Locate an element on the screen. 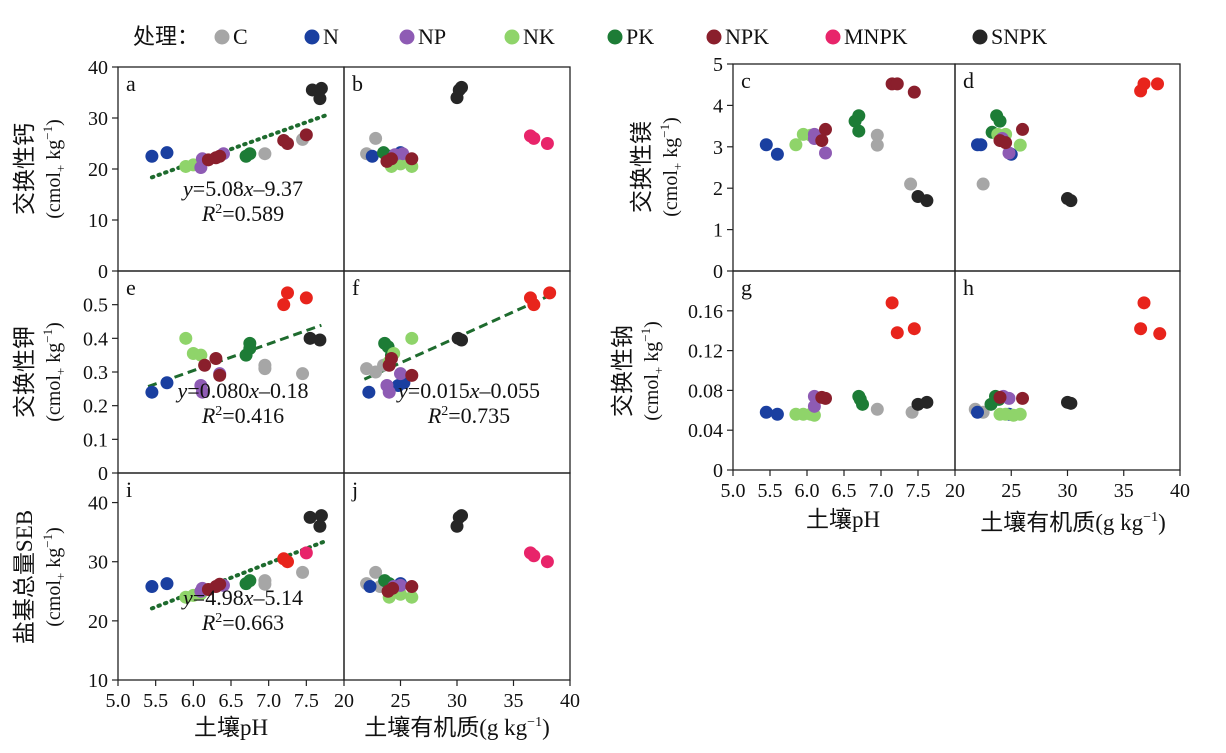 Image resolution: width=1226 pixels, height=753 pixels. y-tick-label: 0.2 is located at coordinates (95, 407).